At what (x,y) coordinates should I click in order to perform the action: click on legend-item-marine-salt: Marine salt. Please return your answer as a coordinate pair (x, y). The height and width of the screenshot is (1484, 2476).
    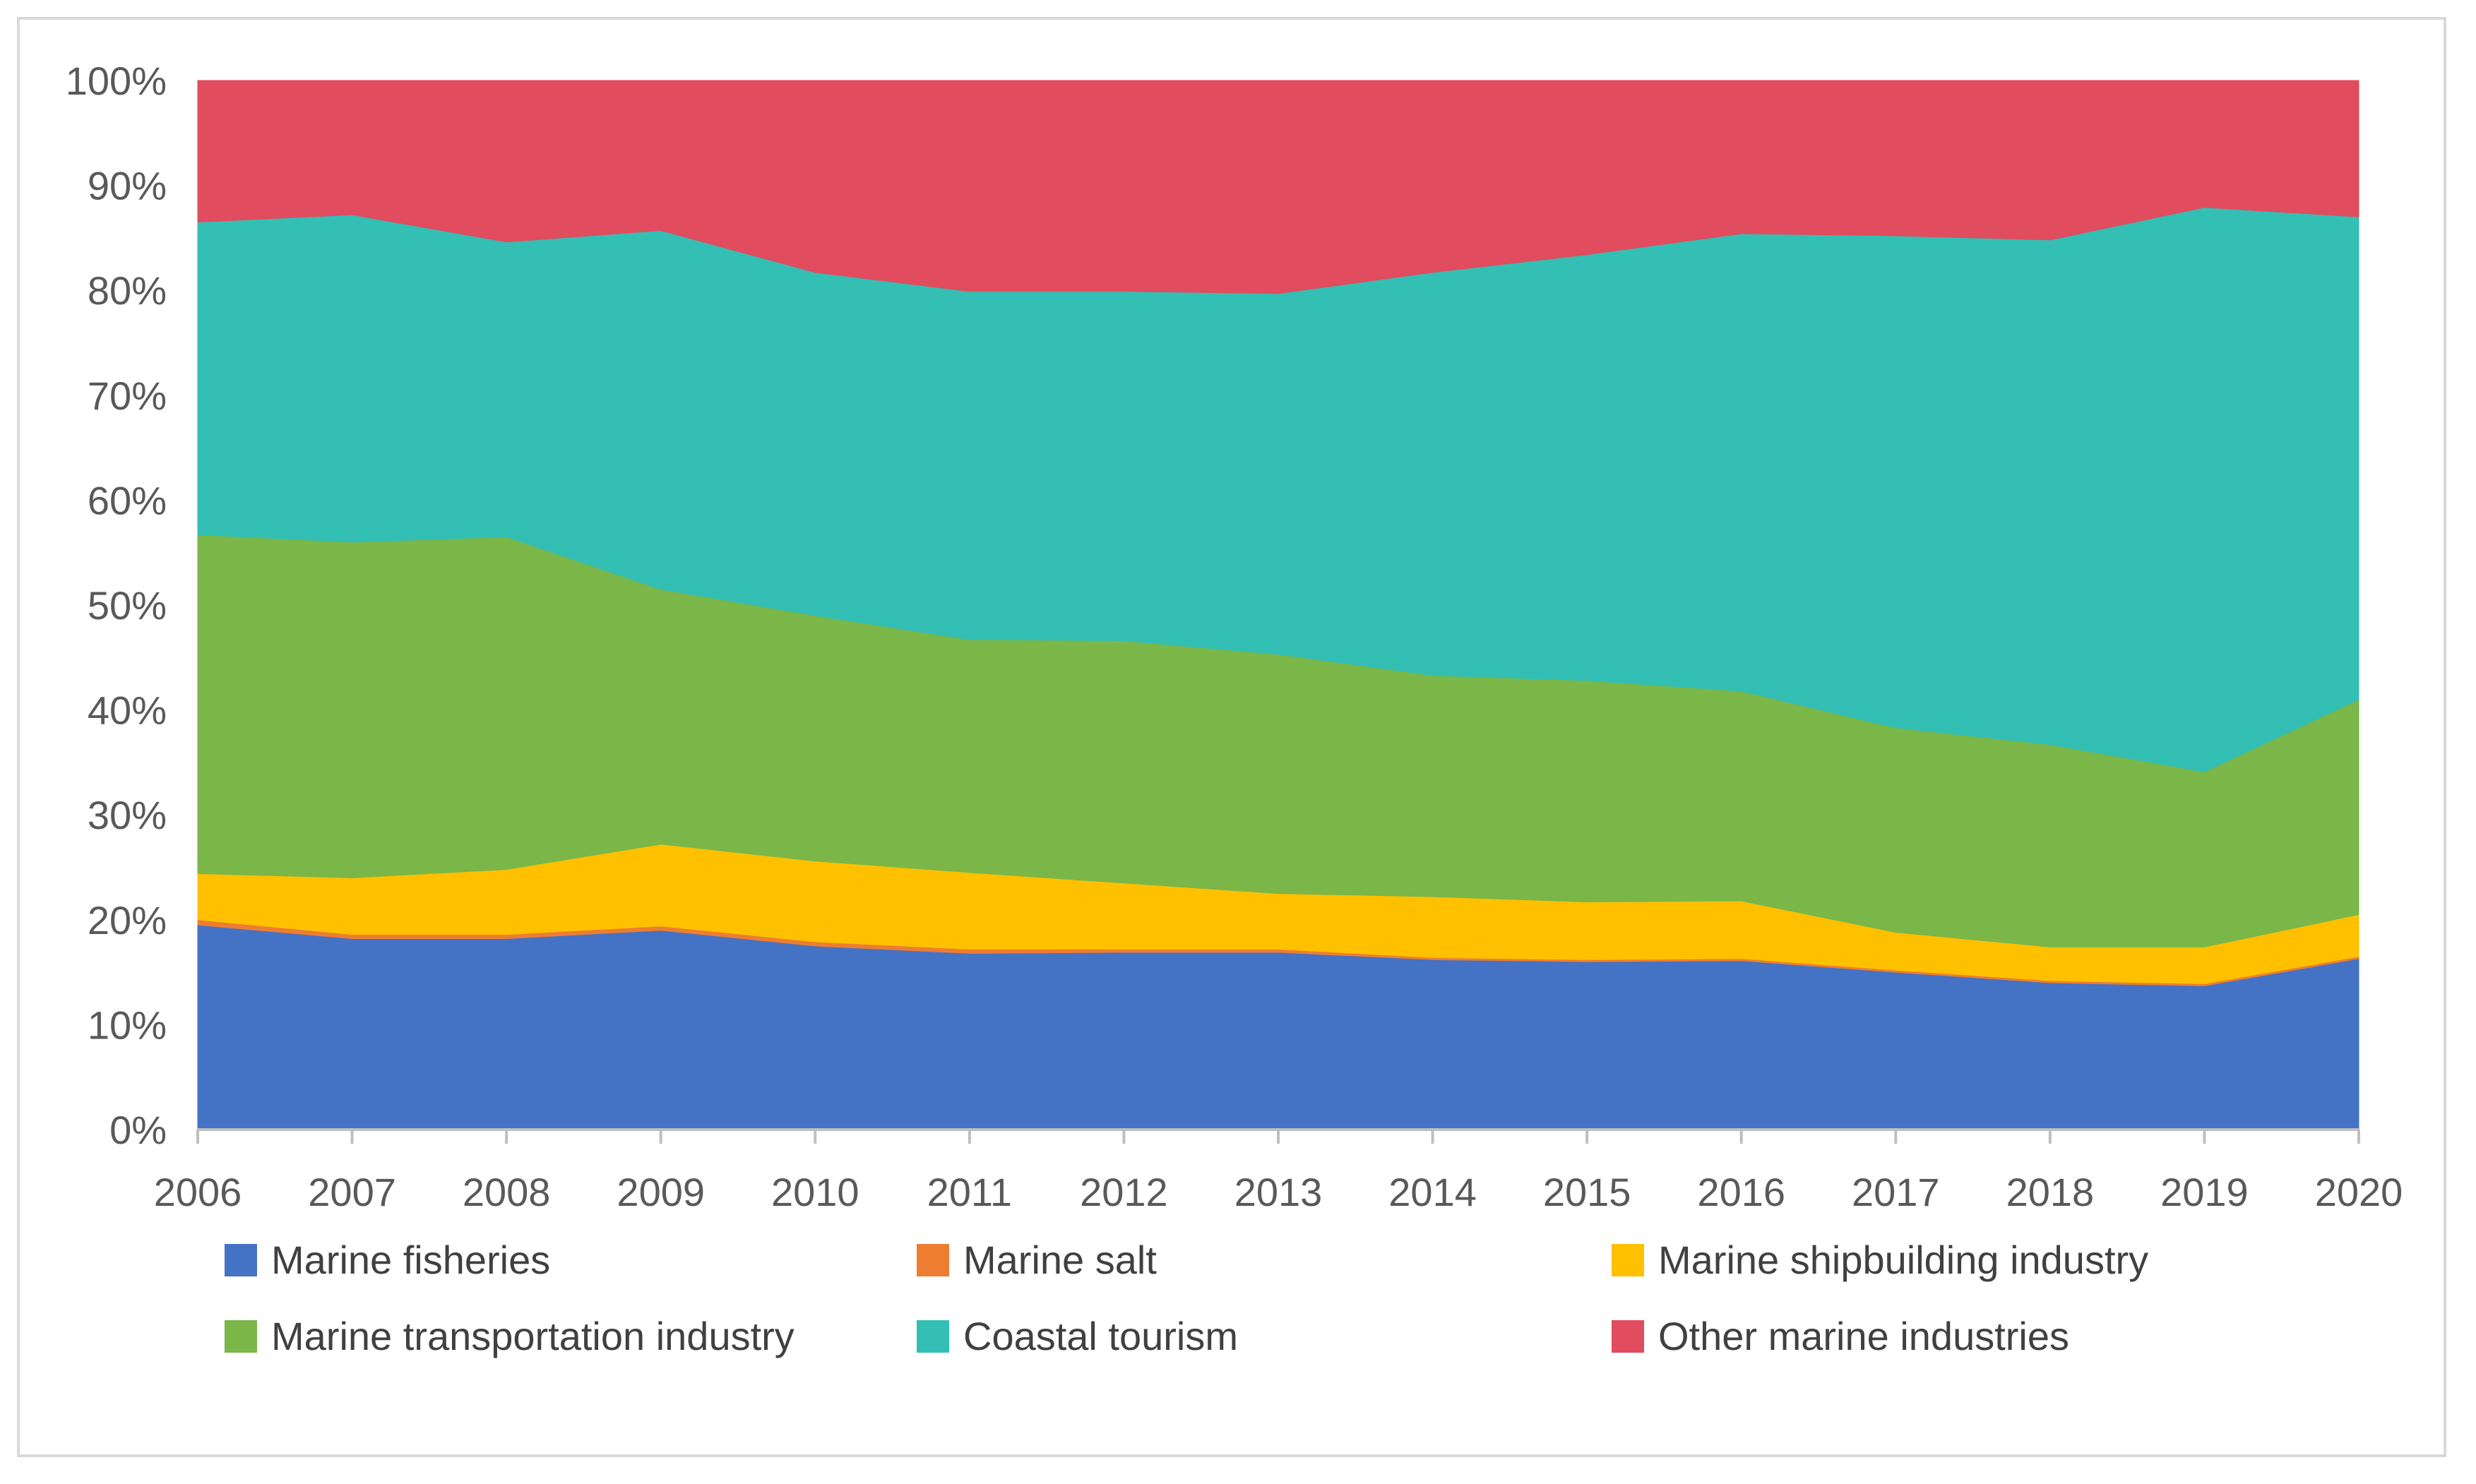
    Looking at the image, I should click on (1037, 1260).